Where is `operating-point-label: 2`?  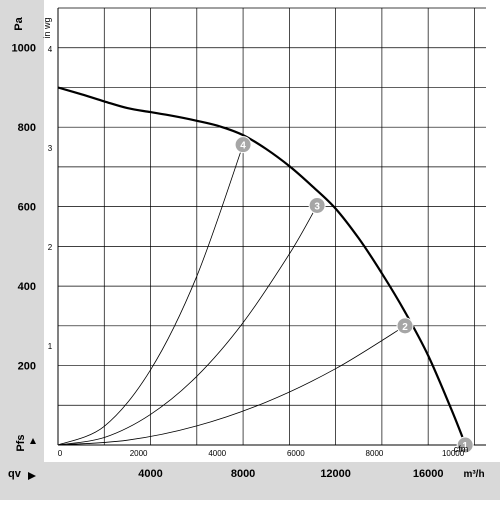
operating-point-label: 2 is located at coordinates (405, 327).